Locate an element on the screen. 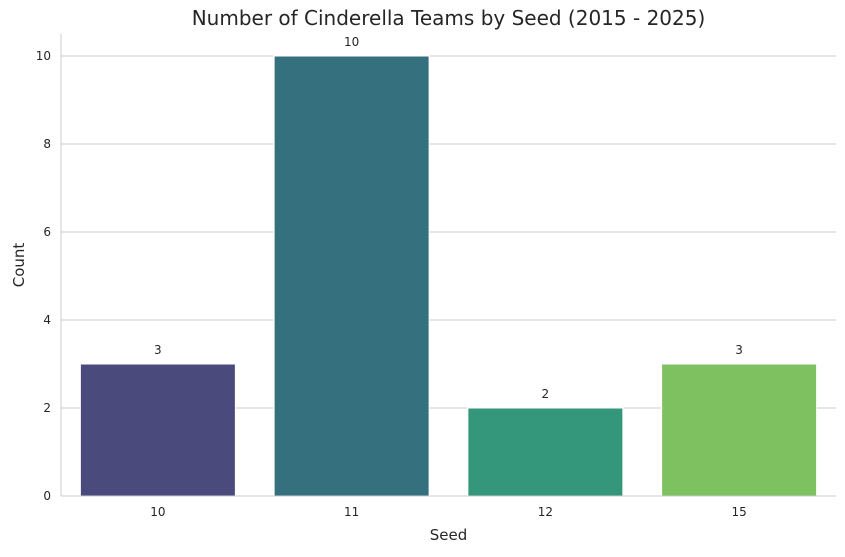  x-axis-label: Seed is located at coordinates (449, 535).